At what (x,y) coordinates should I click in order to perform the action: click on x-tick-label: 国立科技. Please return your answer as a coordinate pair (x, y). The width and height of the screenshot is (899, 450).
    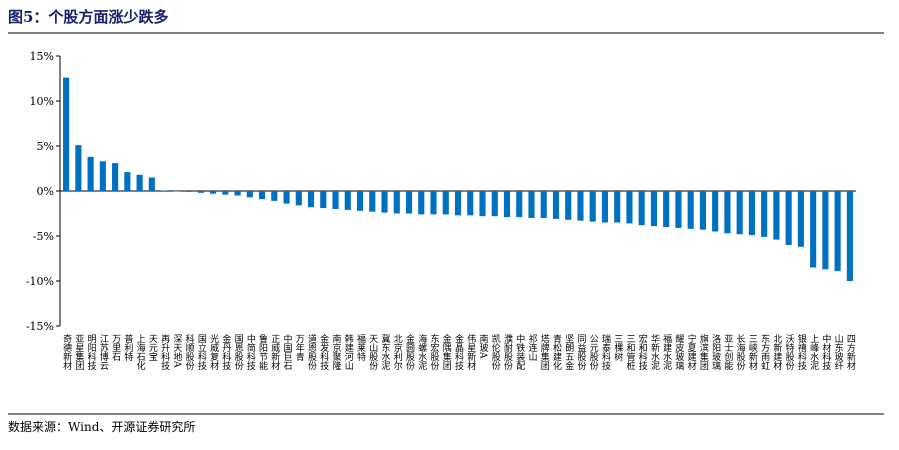
    Looking at the image, I should click on (201, 352).